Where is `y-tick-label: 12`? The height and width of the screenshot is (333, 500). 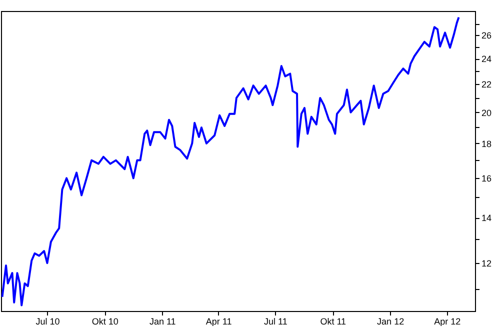
y-tick-label: 12 is located at coordinates (487, 263).